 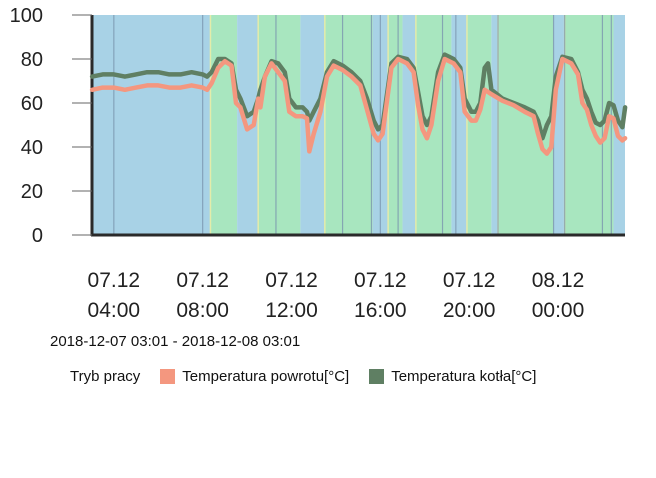 What do you see at coordinates (175, 341) in the screenshot?
I see `time-range-label: 2018-12-07 03:01 - 2018-12-08 03:01` at bounding box center [175, 341].